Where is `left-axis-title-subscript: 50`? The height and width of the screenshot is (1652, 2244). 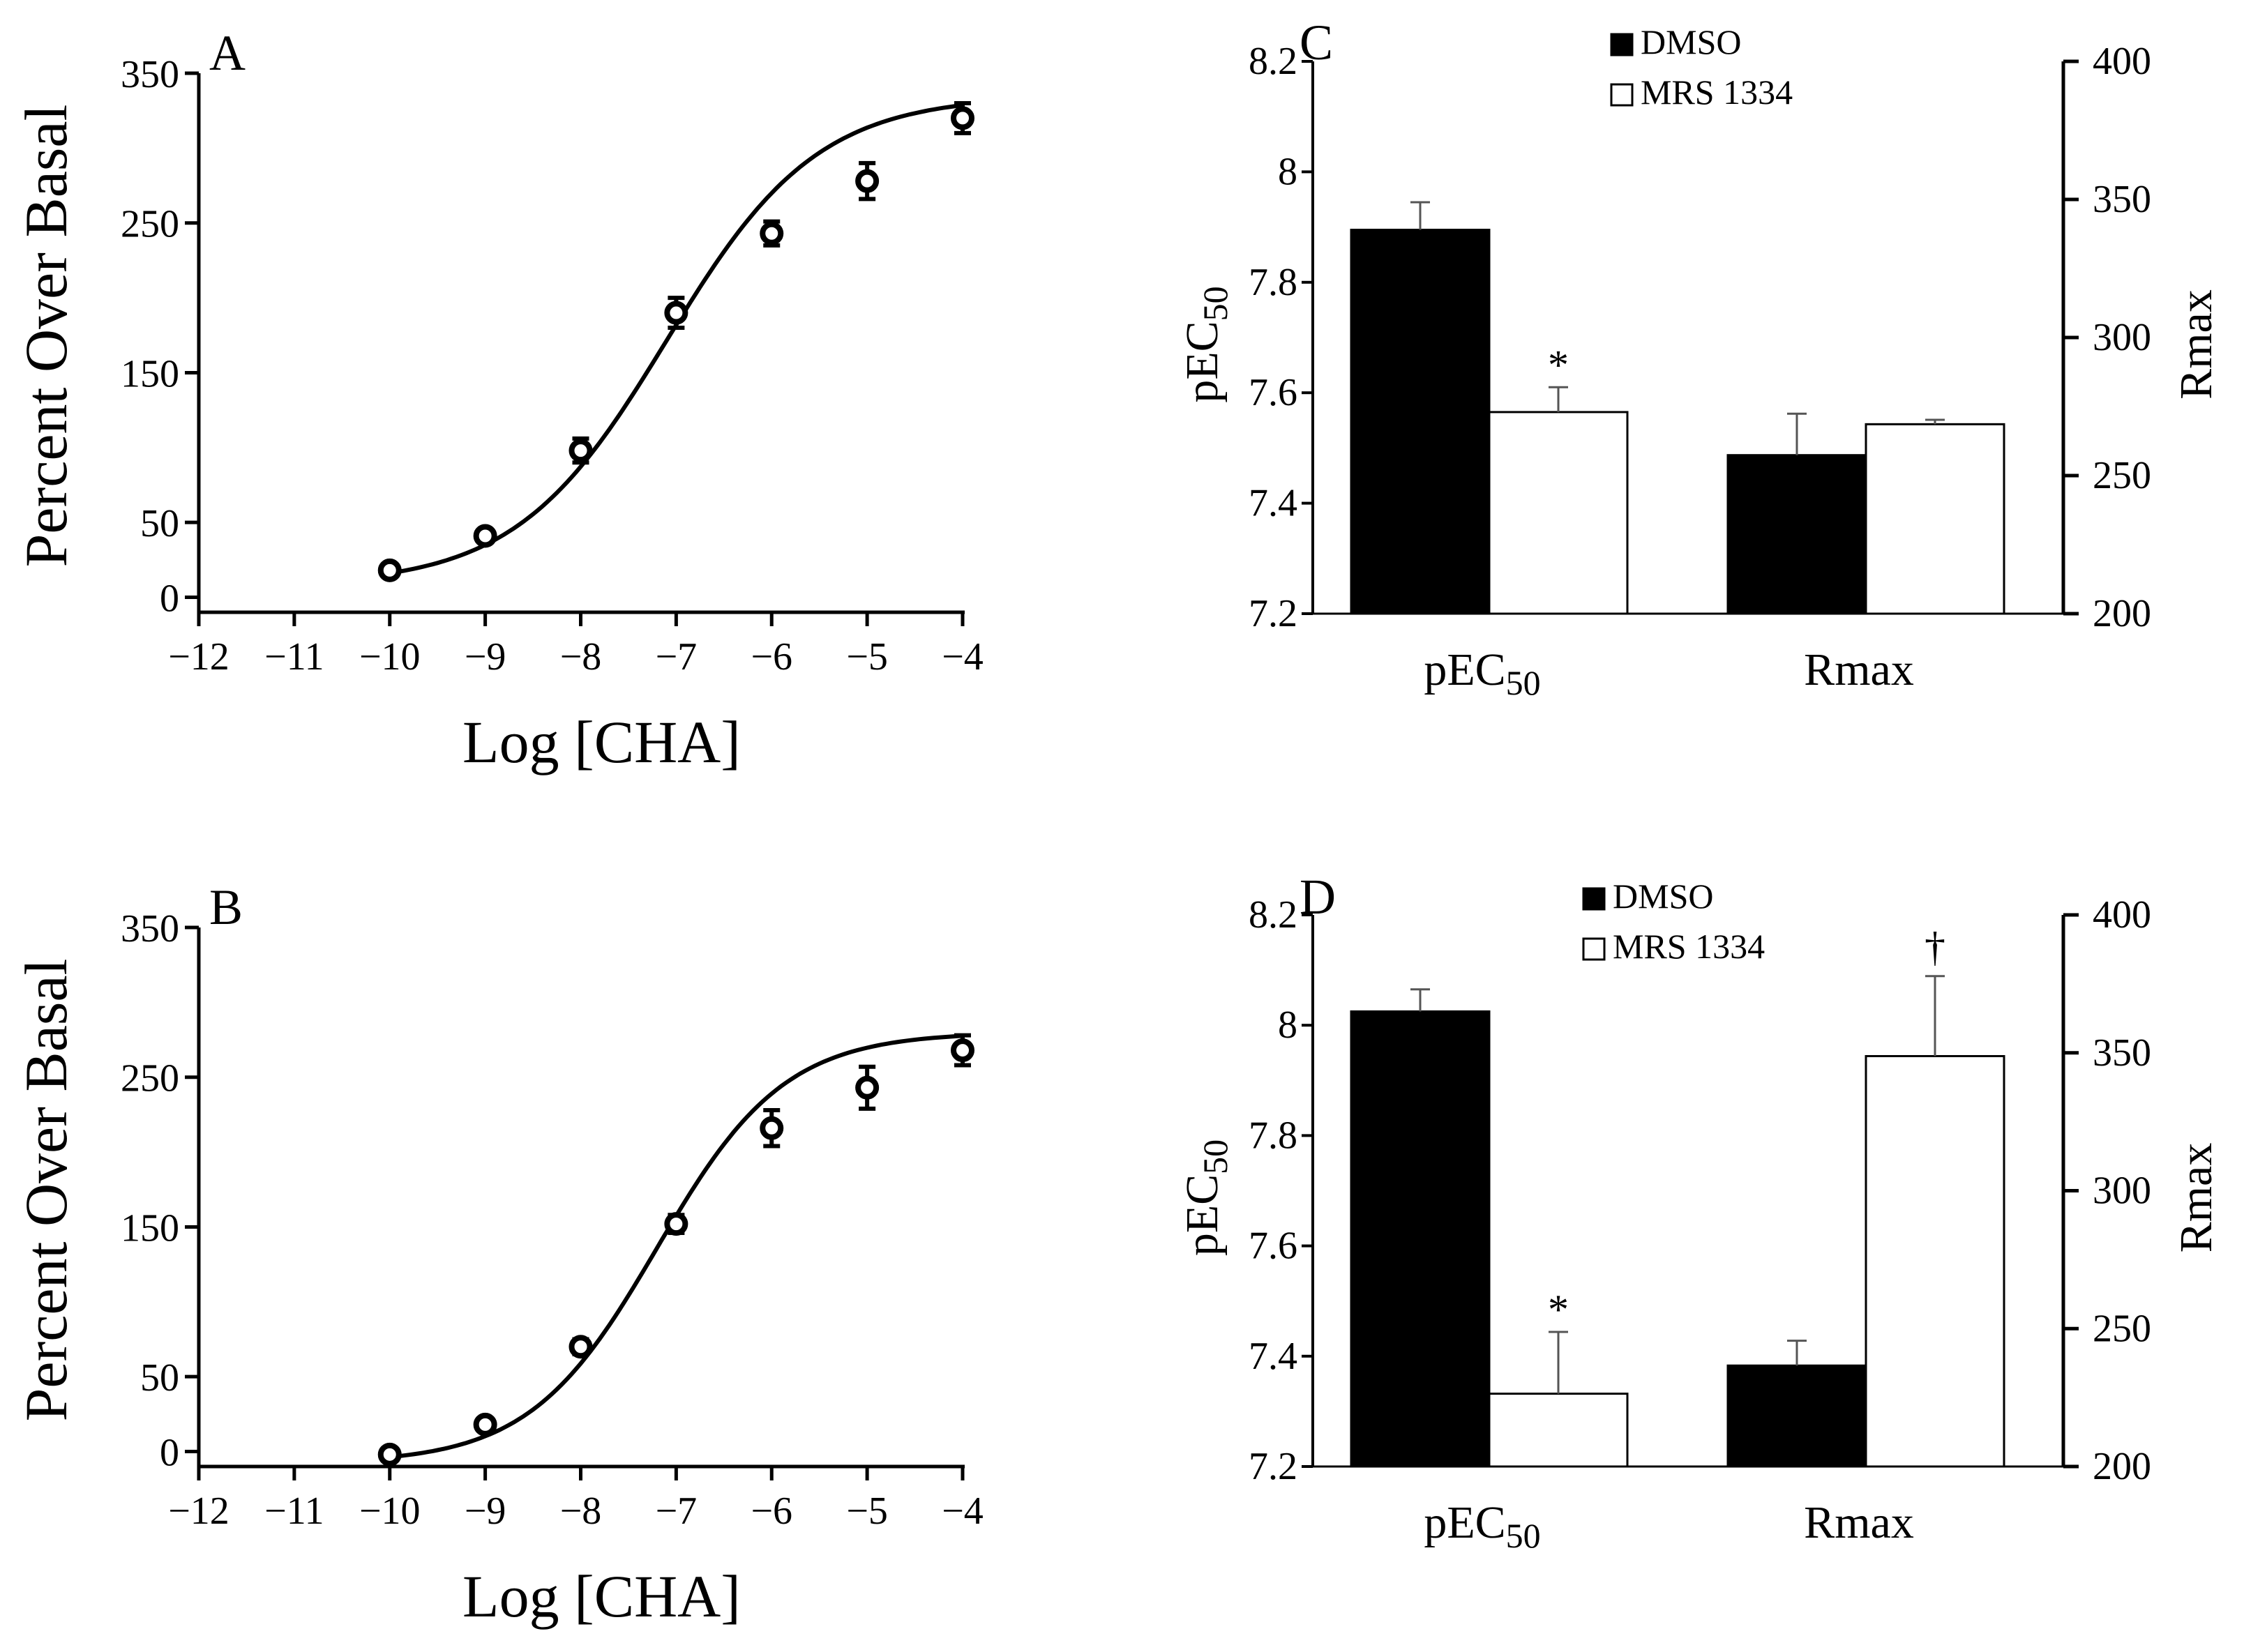
left-axis-title-subscript: 50 is located at coordinates (1215, 1156).